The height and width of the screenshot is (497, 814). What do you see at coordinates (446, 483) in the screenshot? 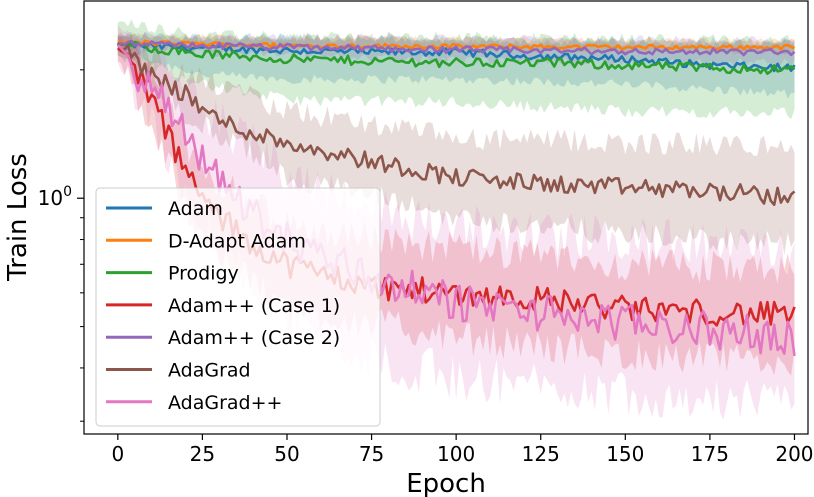
I see `x-axis-title: Epoch` at bounding box center [446, 483].